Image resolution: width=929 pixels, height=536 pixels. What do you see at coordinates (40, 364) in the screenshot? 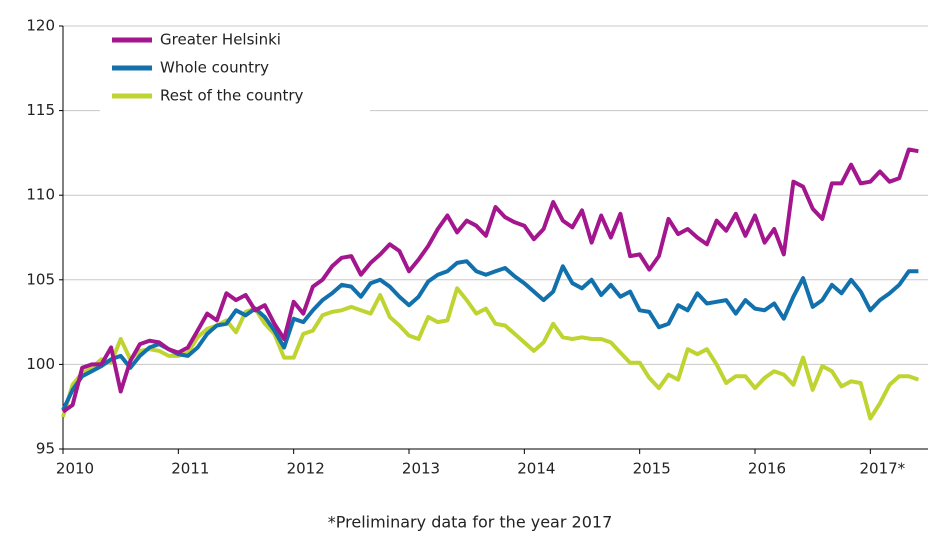
I see `y-tick-label: 100` at bounding box center [40, 364].